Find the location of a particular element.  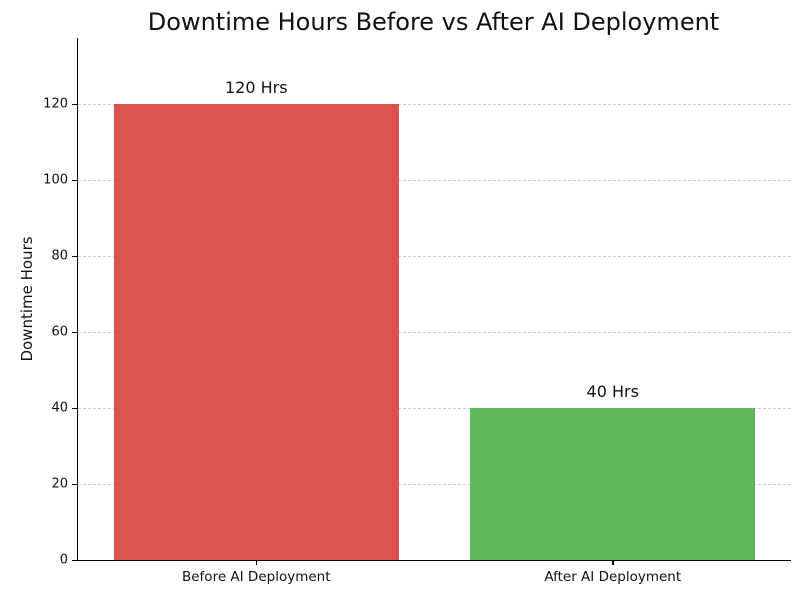

x-tick-label: After AI Deployment is located at coordinates (613, 577).